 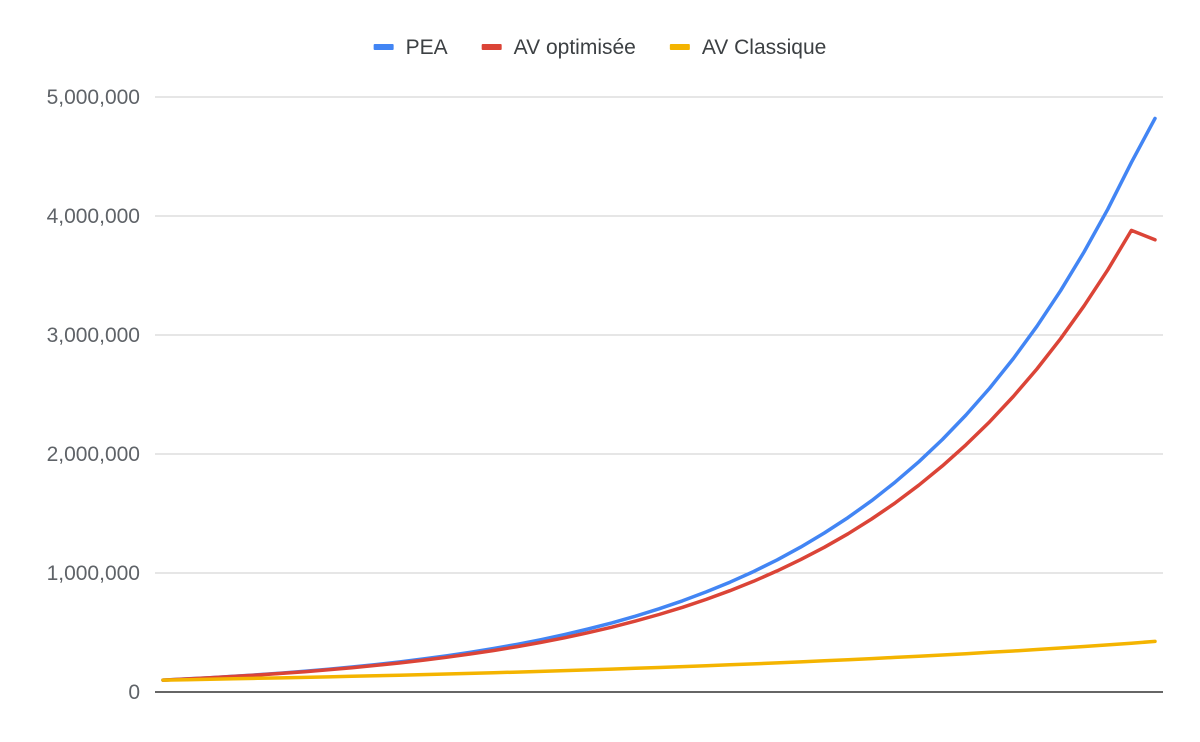 I want to click on y-tick-label: 4,000,000, so click(x=93, y=216).